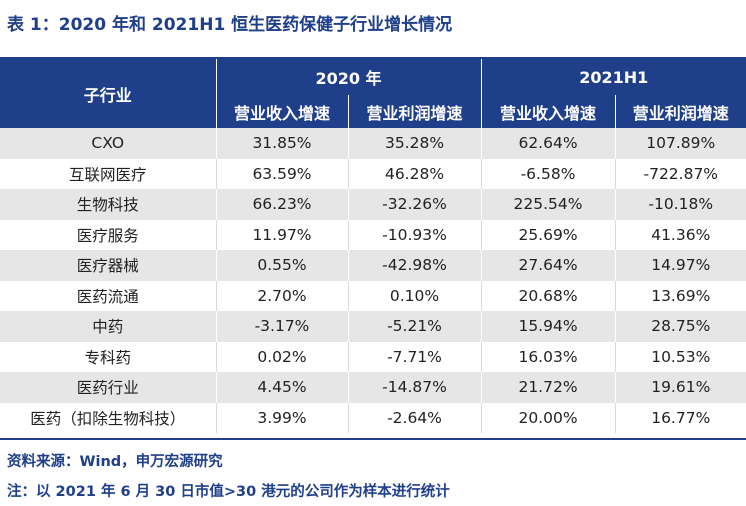 The image size is (746, 506). What do you see at coordinates (108, 265) in the screenshot?
I see `row-label: 医疗器械` at bounding box center [108, 265].